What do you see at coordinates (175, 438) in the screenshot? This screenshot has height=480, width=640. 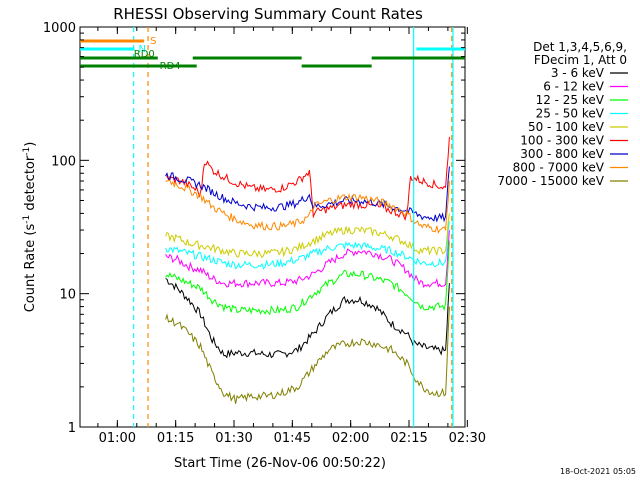 I see `x-tick-label: 01:15` at bounding box center [175, 438].